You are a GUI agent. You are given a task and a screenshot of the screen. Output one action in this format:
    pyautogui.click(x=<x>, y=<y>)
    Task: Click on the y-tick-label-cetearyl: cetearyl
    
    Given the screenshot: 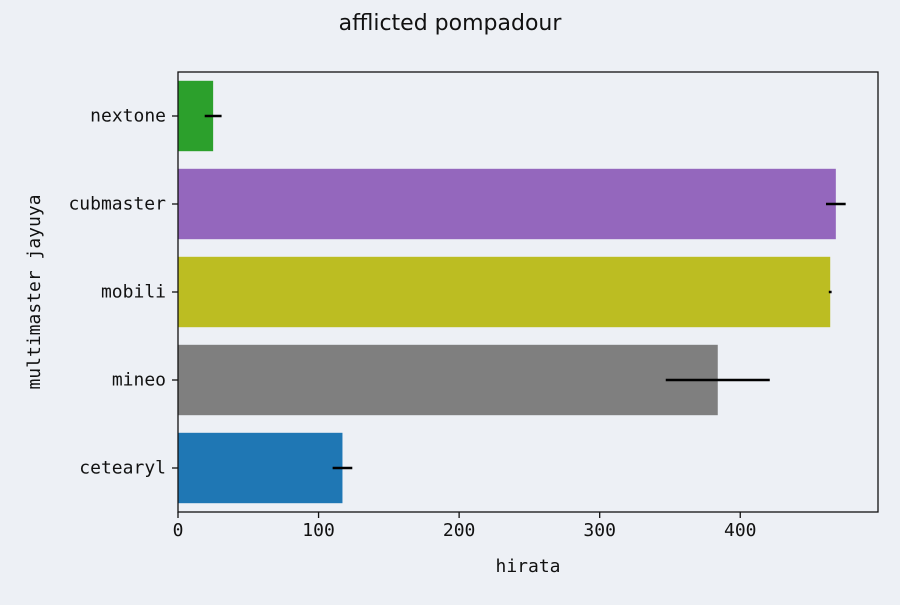 What is the action you would take?
    pyautogui.click(x=122, y=468)
    